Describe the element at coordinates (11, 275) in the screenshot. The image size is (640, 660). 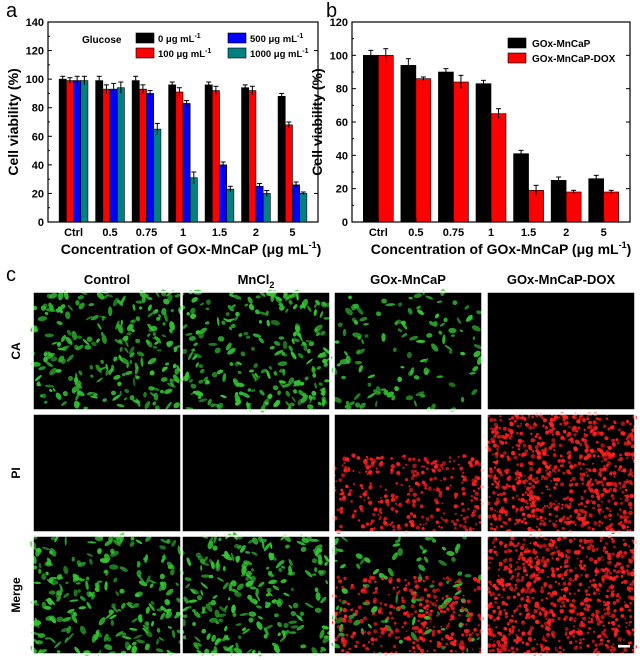
I see `panel-label-c: c` at that location.